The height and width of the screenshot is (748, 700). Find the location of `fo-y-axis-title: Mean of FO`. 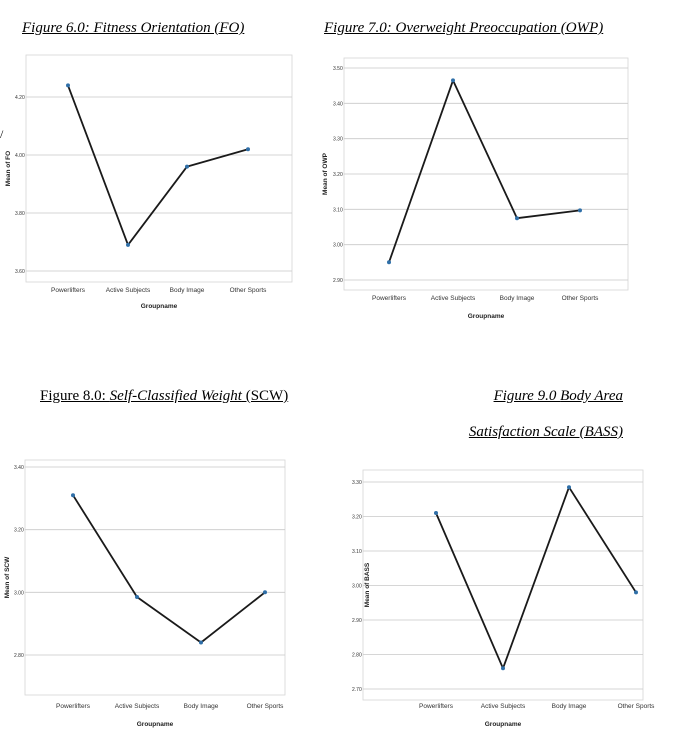

fo-y-axis-title: Mean of FO is located at coordinates (8, 168).